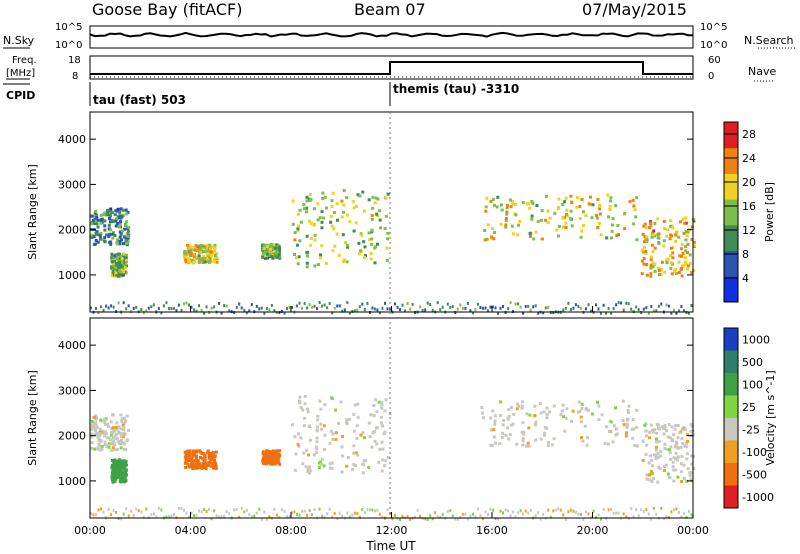  What do you see at coordinates (392, 530) in the screenshot?
I see `x-tick-label: 12:00` at bounding box center [392, 530].